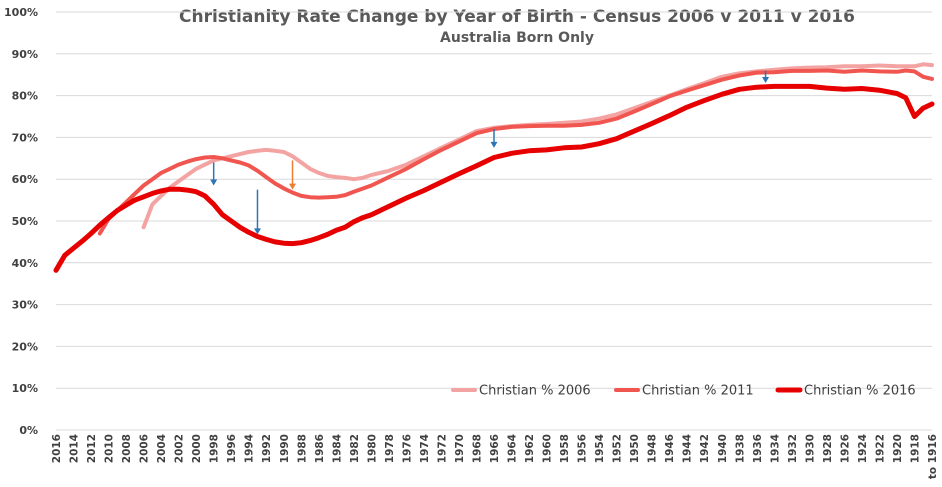  What do you see at coordinates (705, 448) in the screenshot?
I see `x-tick-label: 1942` at bounding box center [705, 448].